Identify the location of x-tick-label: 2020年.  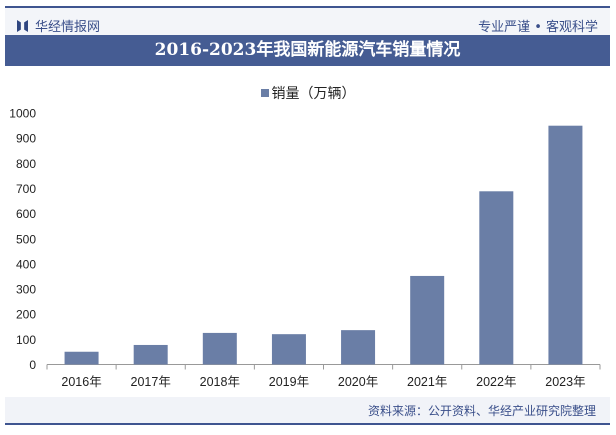
(358, 382).